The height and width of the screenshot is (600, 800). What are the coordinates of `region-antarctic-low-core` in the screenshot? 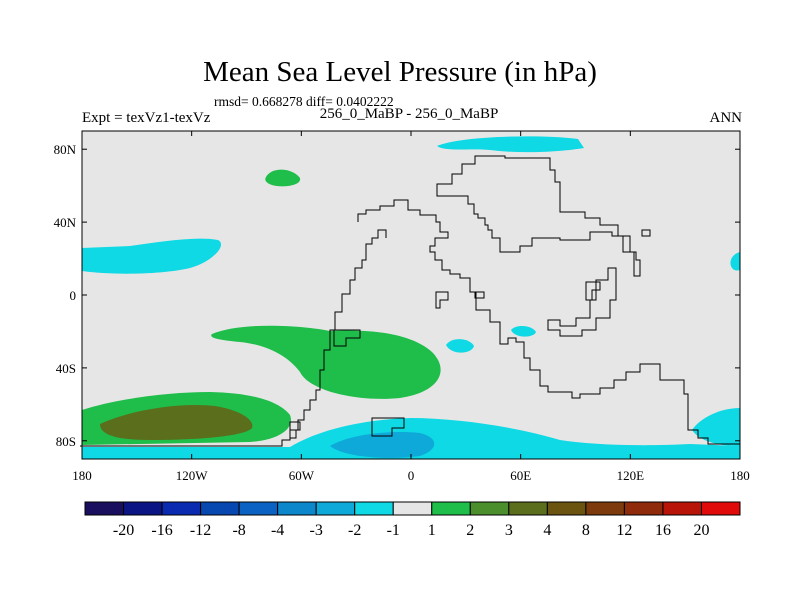 It's located at (382, 445).